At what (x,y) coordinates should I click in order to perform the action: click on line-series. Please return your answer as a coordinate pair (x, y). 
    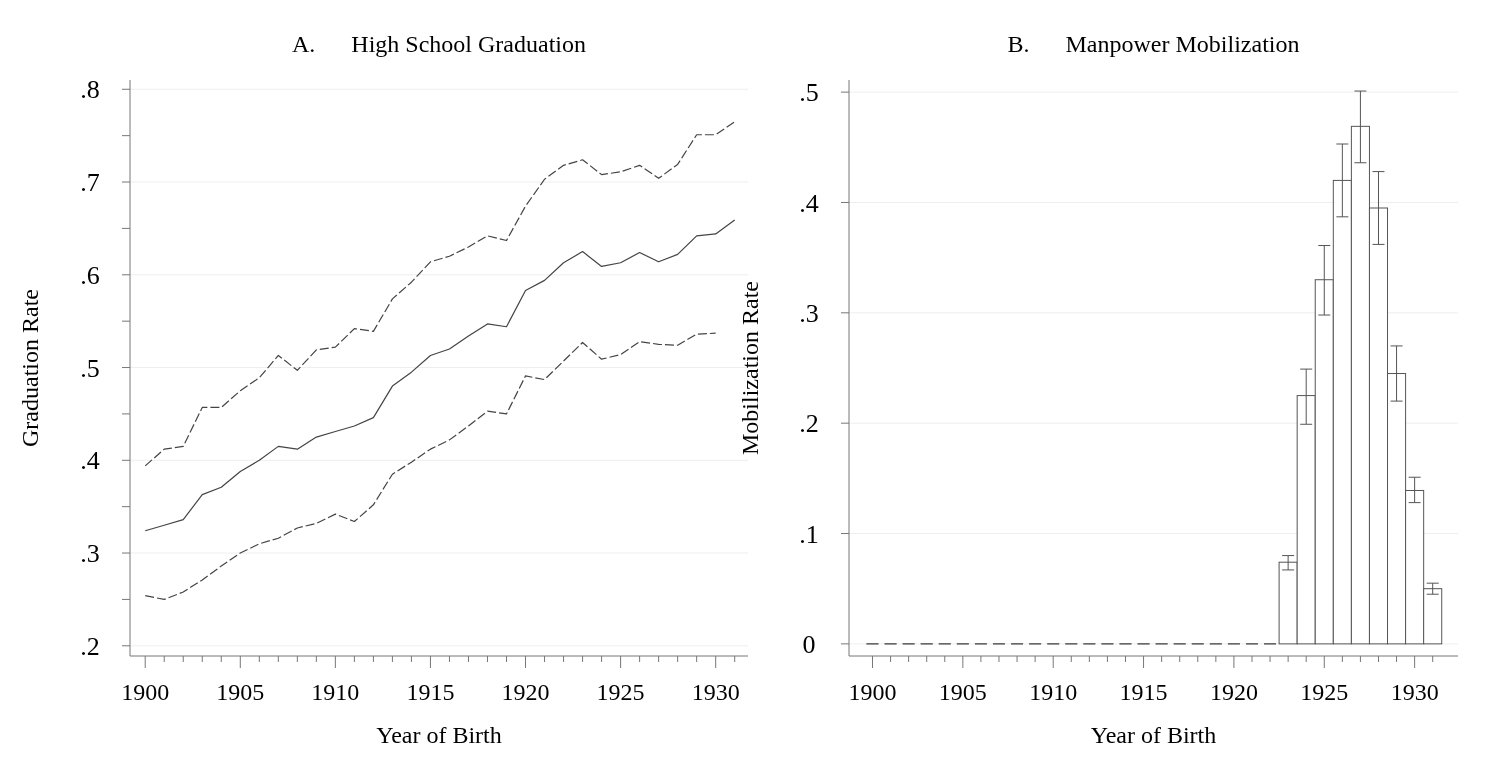
    Looking at the image, I should click on (430, 466).